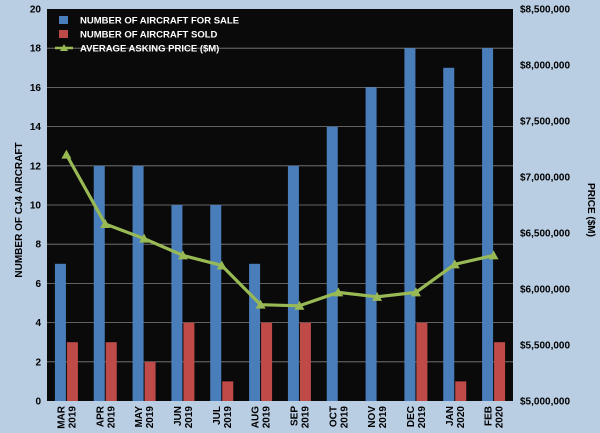  I want to click on legend-label: NUMBER OF AIRCRAFT SOLD, so click(149, 35).